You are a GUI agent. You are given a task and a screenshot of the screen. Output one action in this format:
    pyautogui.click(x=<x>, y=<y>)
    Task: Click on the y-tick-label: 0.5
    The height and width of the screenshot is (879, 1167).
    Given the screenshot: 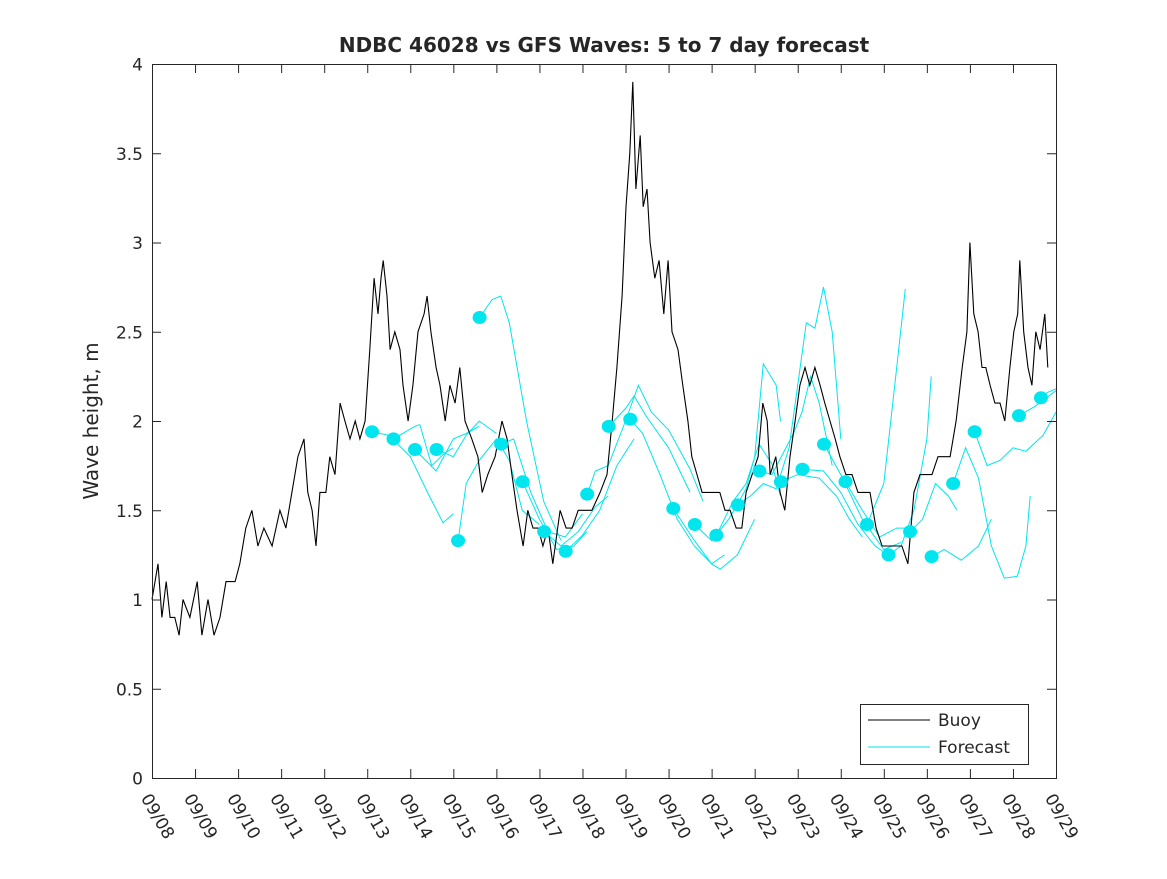 What is the action you would take?
    pyautogui.click(x=129, y=690)
    